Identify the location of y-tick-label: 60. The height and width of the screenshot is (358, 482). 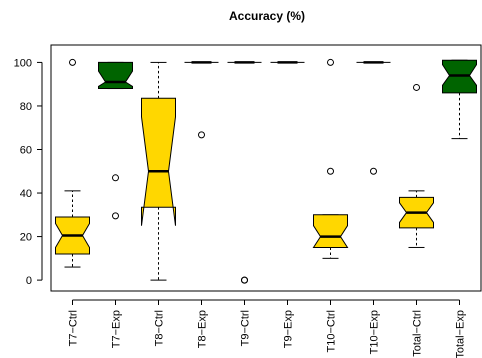
(26, 150).